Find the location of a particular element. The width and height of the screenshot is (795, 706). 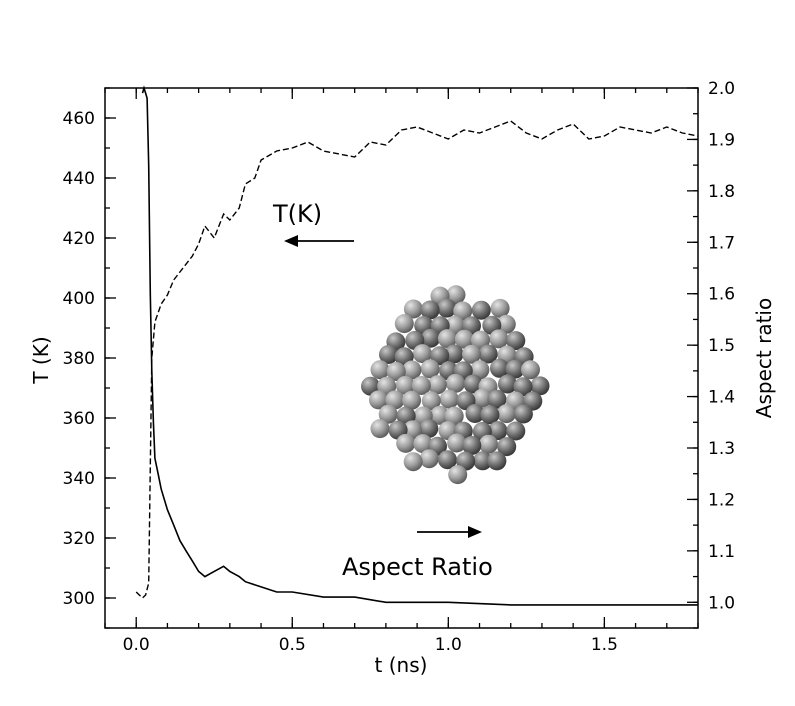

y-right-tick-label: 1.8 is located at coordinates (721, 192).